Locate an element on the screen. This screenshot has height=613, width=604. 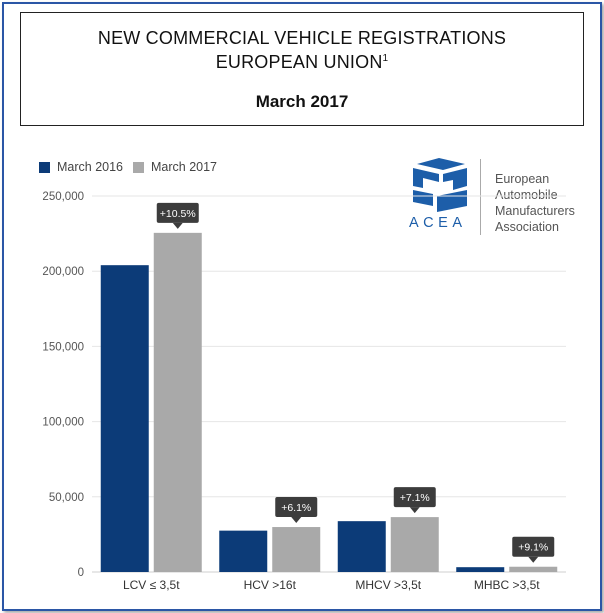
annotation-label: +6.1% is located at coordinates (296, 508).